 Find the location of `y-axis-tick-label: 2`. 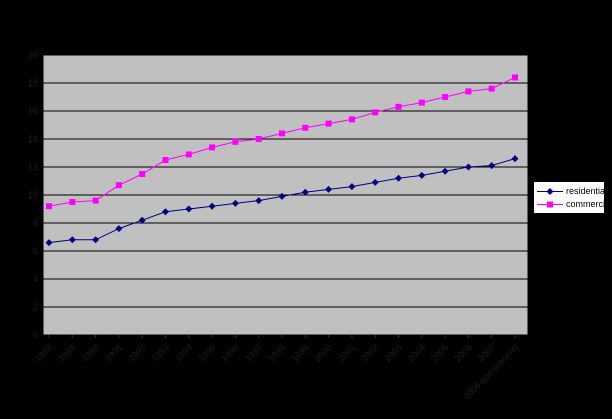

y-axis-tick-label: 2 is located at coordinates (35, 307).